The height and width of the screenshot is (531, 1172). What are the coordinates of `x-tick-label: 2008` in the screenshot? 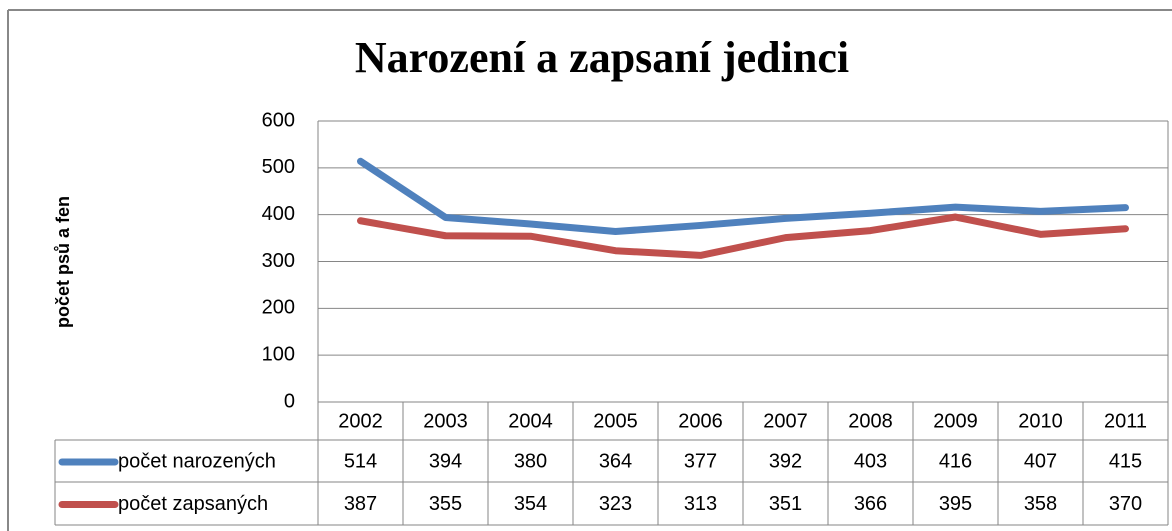 It's located at (870, 421).